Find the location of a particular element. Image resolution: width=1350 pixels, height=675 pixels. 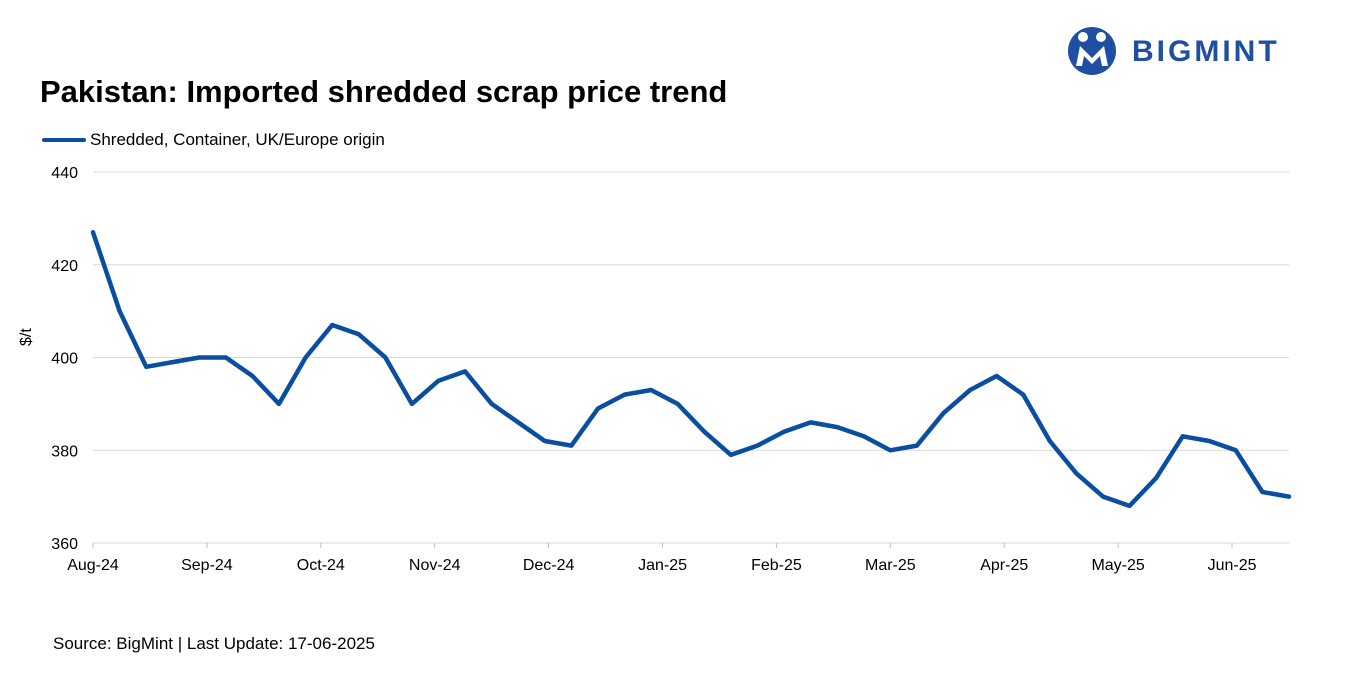

x-tick-label: Feb-25 is located at coordinates (776, 565).